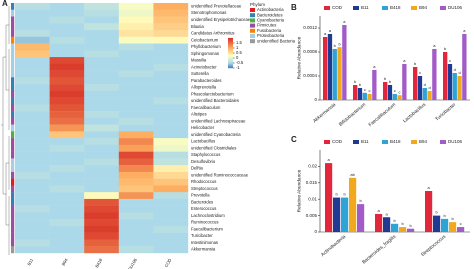 The image size is (474, 269). I want to click on colorbar-tick-label: 0.5, so click(239, 52).